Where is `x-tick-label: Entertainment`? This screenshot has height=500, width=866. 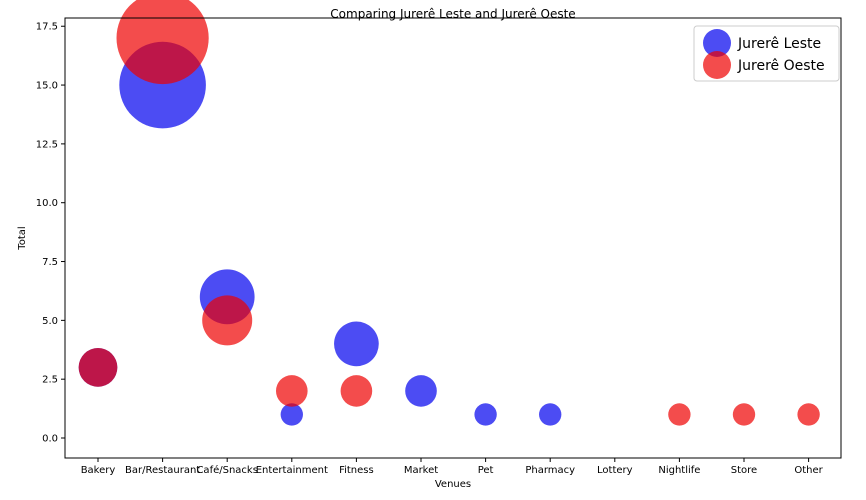 x-tick-label: Entertainment is located at coordinates (292, 470).